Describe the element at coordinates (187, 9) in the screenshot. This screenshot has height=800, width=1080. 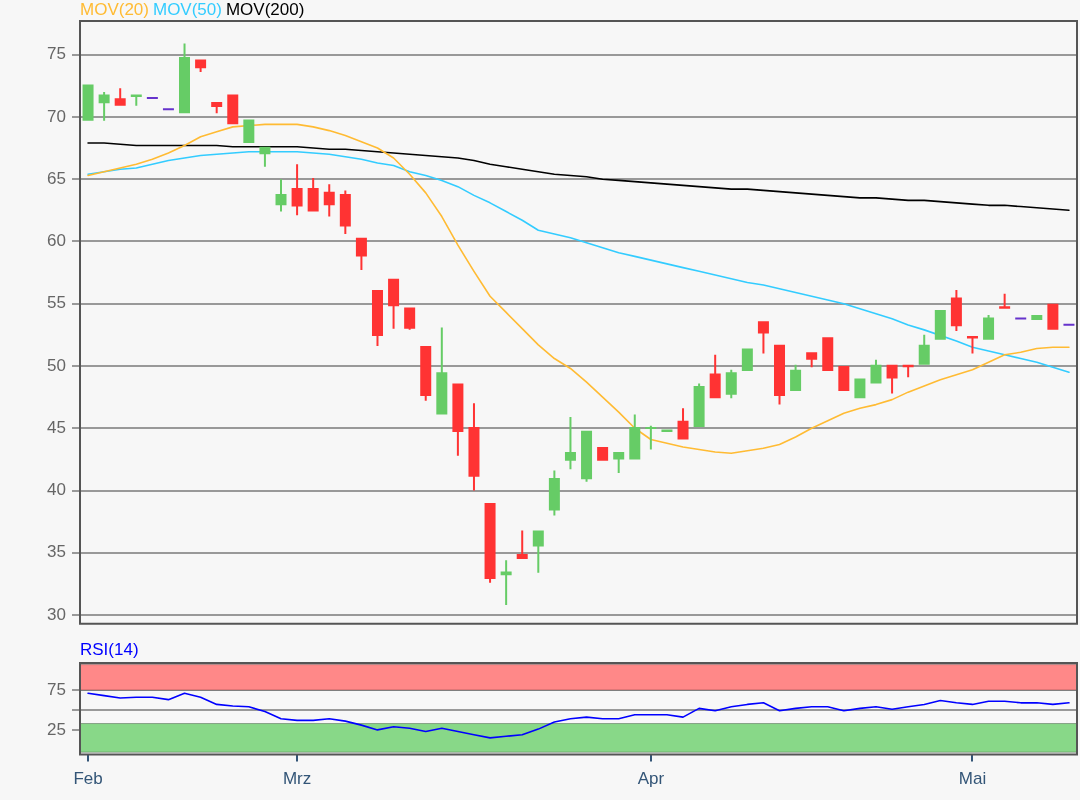
I see `text: MOV(50)` at that location.